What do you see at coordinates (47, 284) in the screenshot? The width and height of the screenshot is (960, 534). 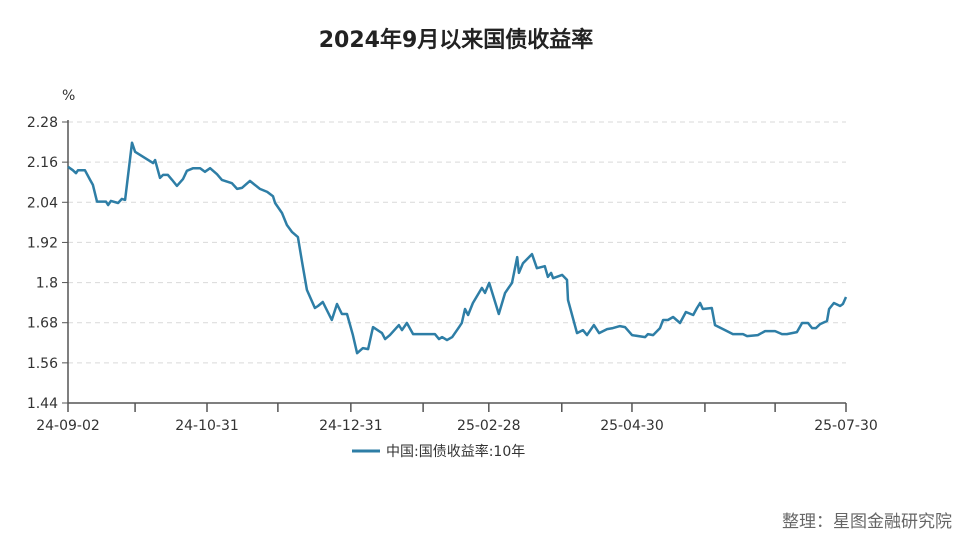 I see `y-tick-label: 1.8` at bounding box center [47, 284].